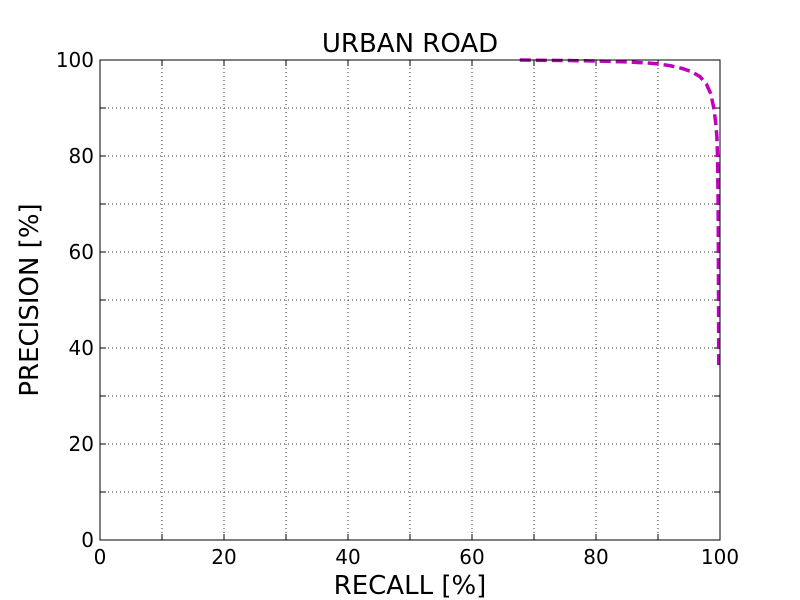 The height and width of the screenshot is (600, 800). What do you see at coordinates (30, 299) in the screenshot?
I see `y-axis-label: PRECISION [%]` at bounding box center [30, 299].